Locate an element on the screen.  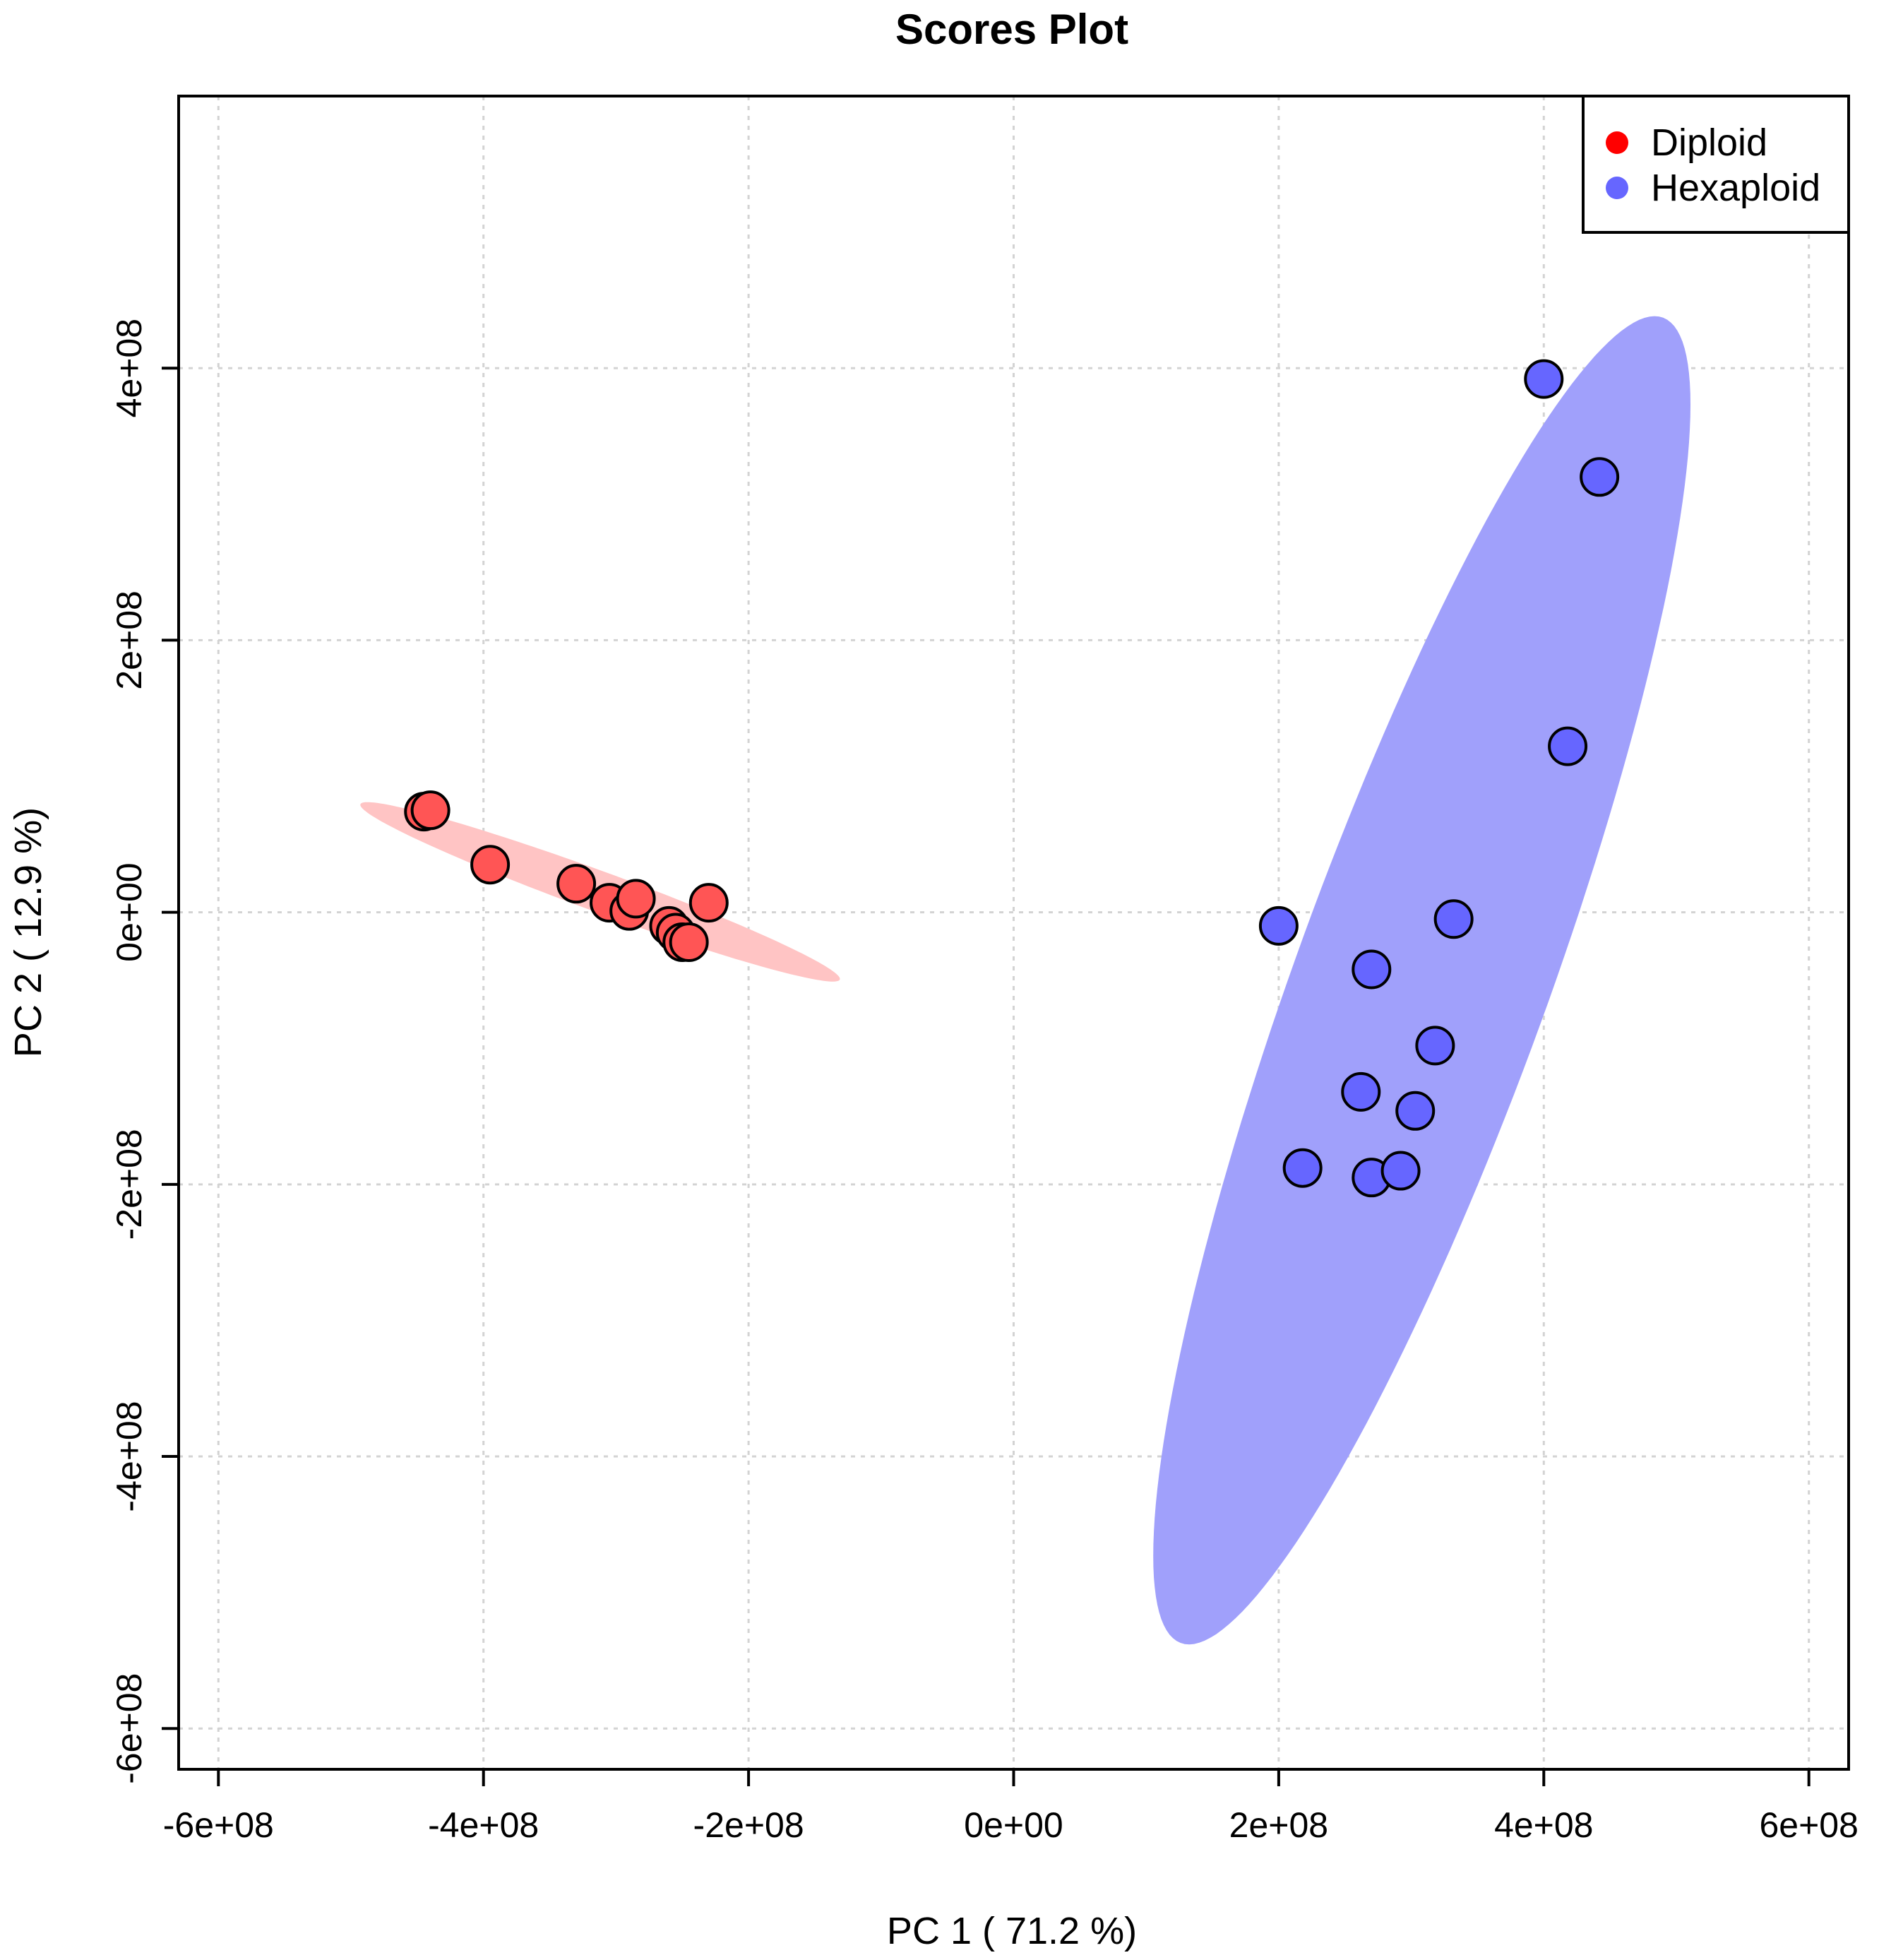
legend-marker-hexaploid is located at coordinates (1617, 188).